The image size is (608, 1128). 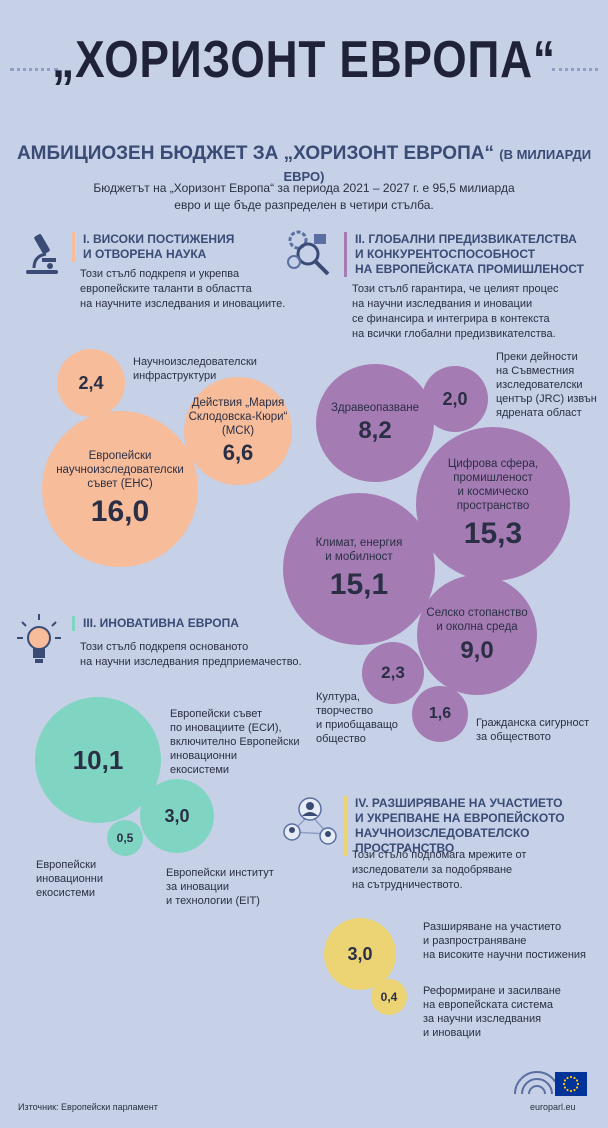 What do you see at coordinates (238, 452) in the screenshot?
I see `value: 6,6` at bounding box center [238, 452].